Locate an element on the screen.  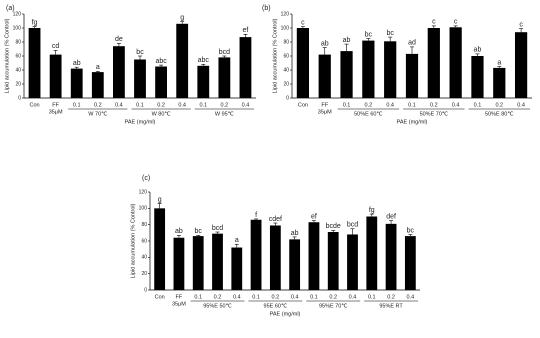
panel-title: (a) is located at coordinates (10, 8).